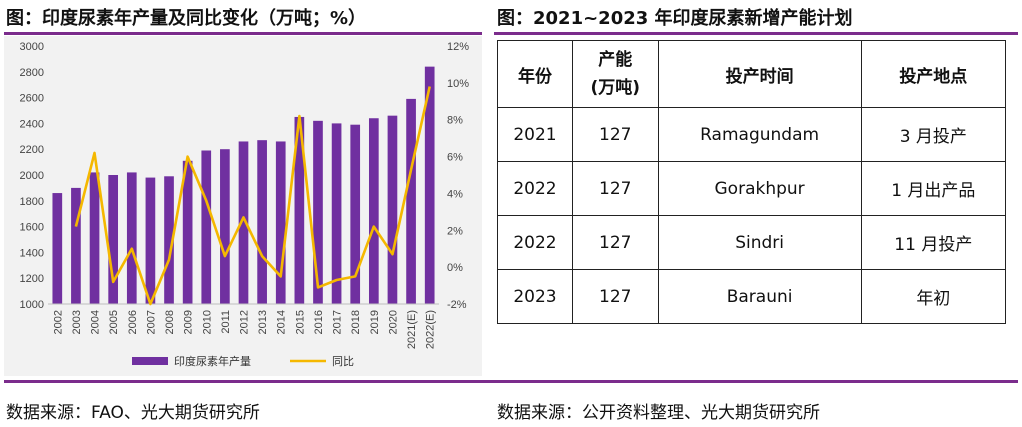 This screenshot has height=427, width=1022. Describe the element at coordinates (32, 305) in the screenshot. I see `y-left-tick-label: 1000` at that location.